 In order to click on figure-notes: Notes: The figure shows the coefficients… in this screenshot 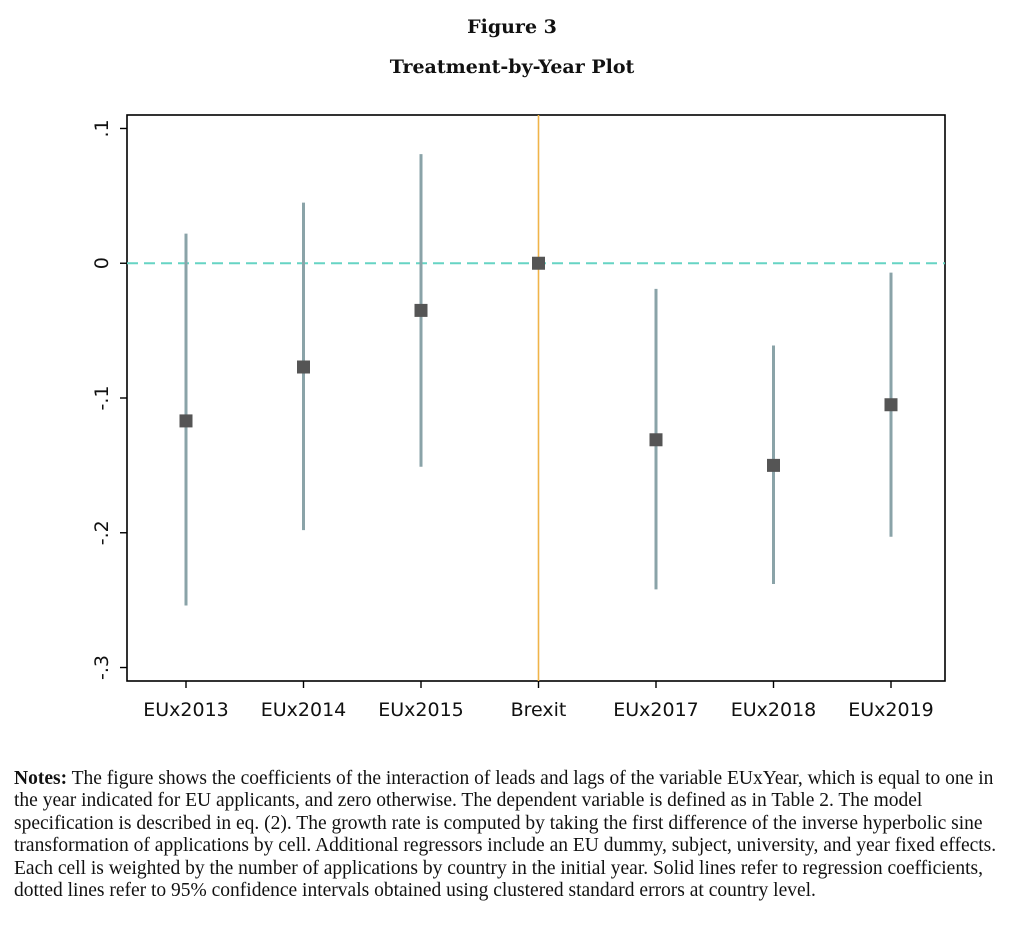, I will do `click(509, 835)`.